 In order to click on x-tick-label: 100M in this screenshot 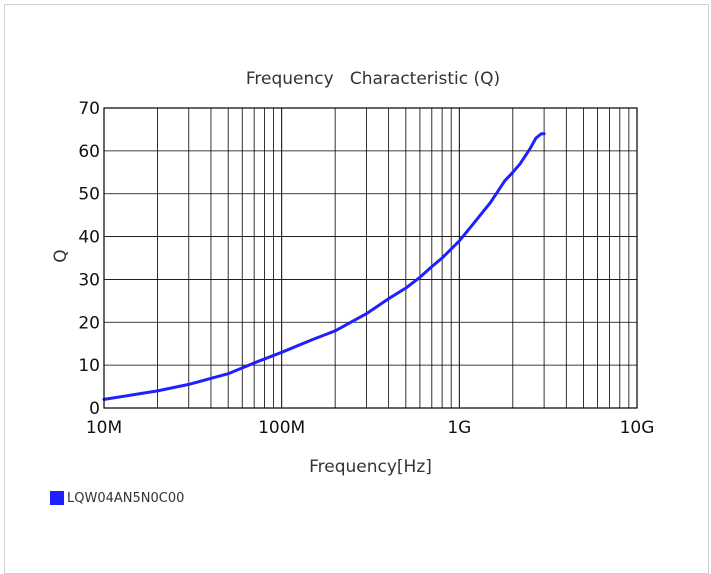, I will do `click(281, 428)`.